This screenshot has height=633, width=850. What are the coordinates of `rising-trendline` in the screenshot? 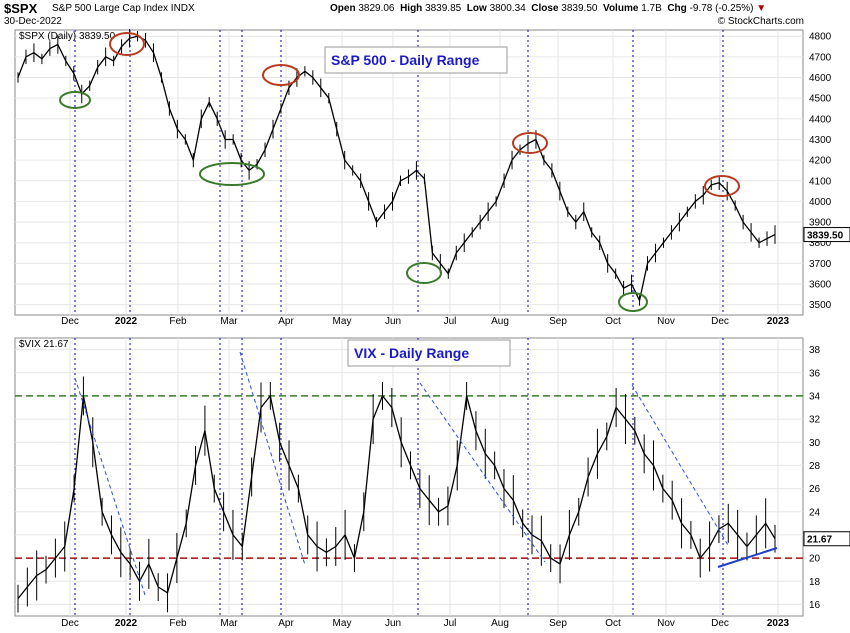 It's located at (747, 557).